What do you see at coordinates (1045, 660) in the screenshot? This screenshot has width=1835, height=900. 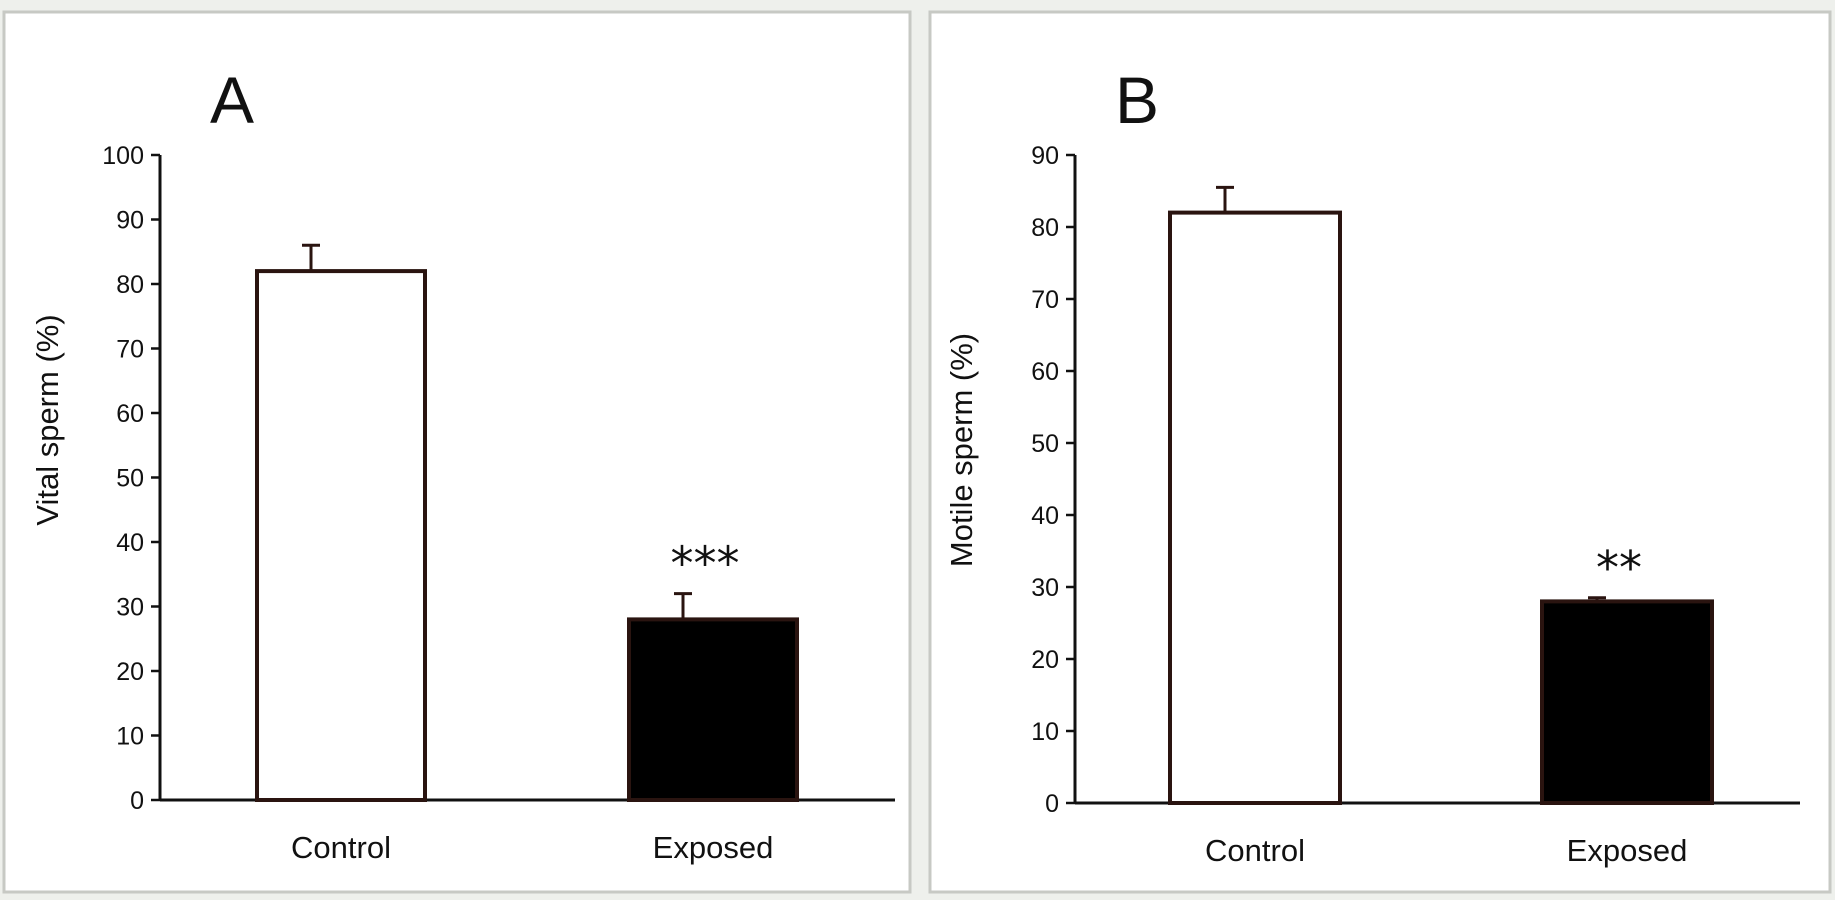 I see `panel-b-y-tick-label: 20` at bounding box center [1045, 660].